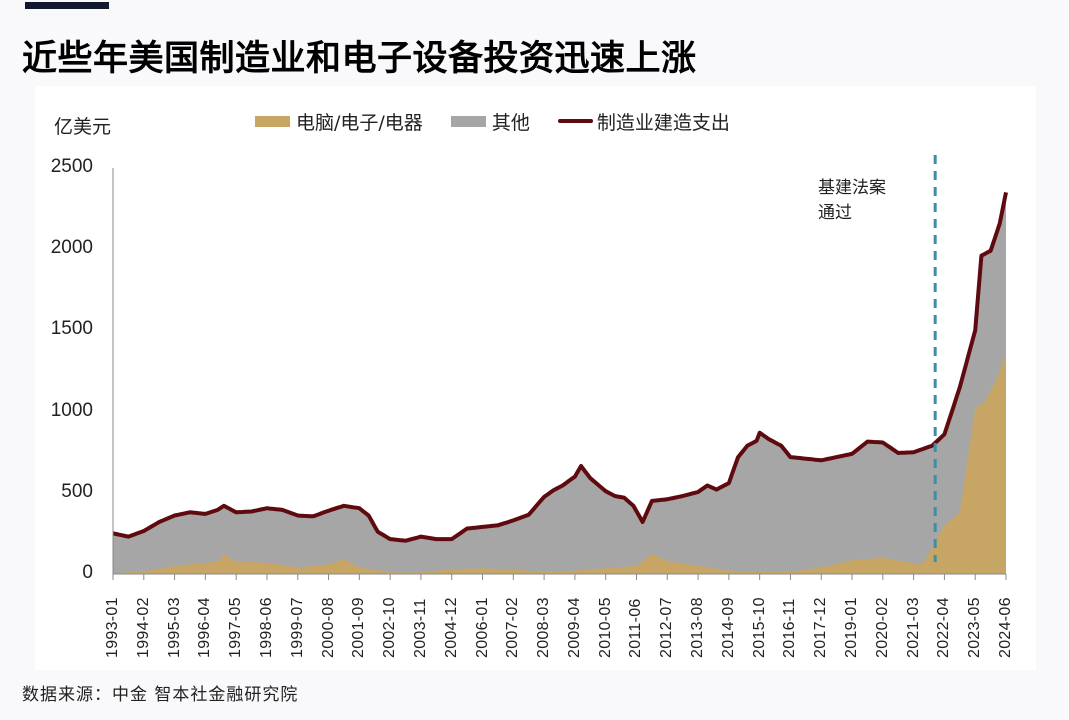 The image size is (1069, 720). What do you see at coordinates (852, 201) in the screenshot?
I see `infrastructure-bill-annotation: 基建法案 通过` at bounding box center [852, 201].